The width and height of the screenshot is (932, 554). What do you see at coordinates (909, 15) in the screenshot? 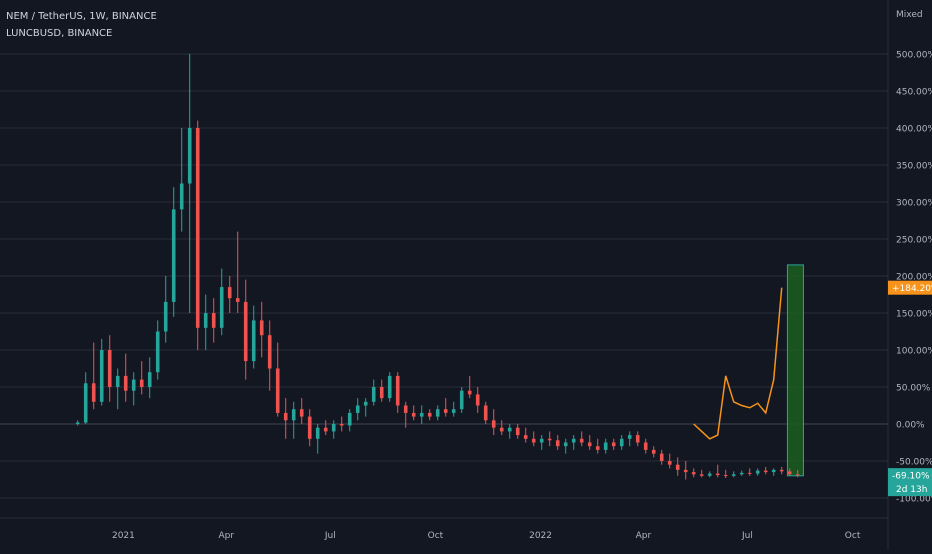
I see `scale-mode-label: Mixed` at bounding box center [909, 15].